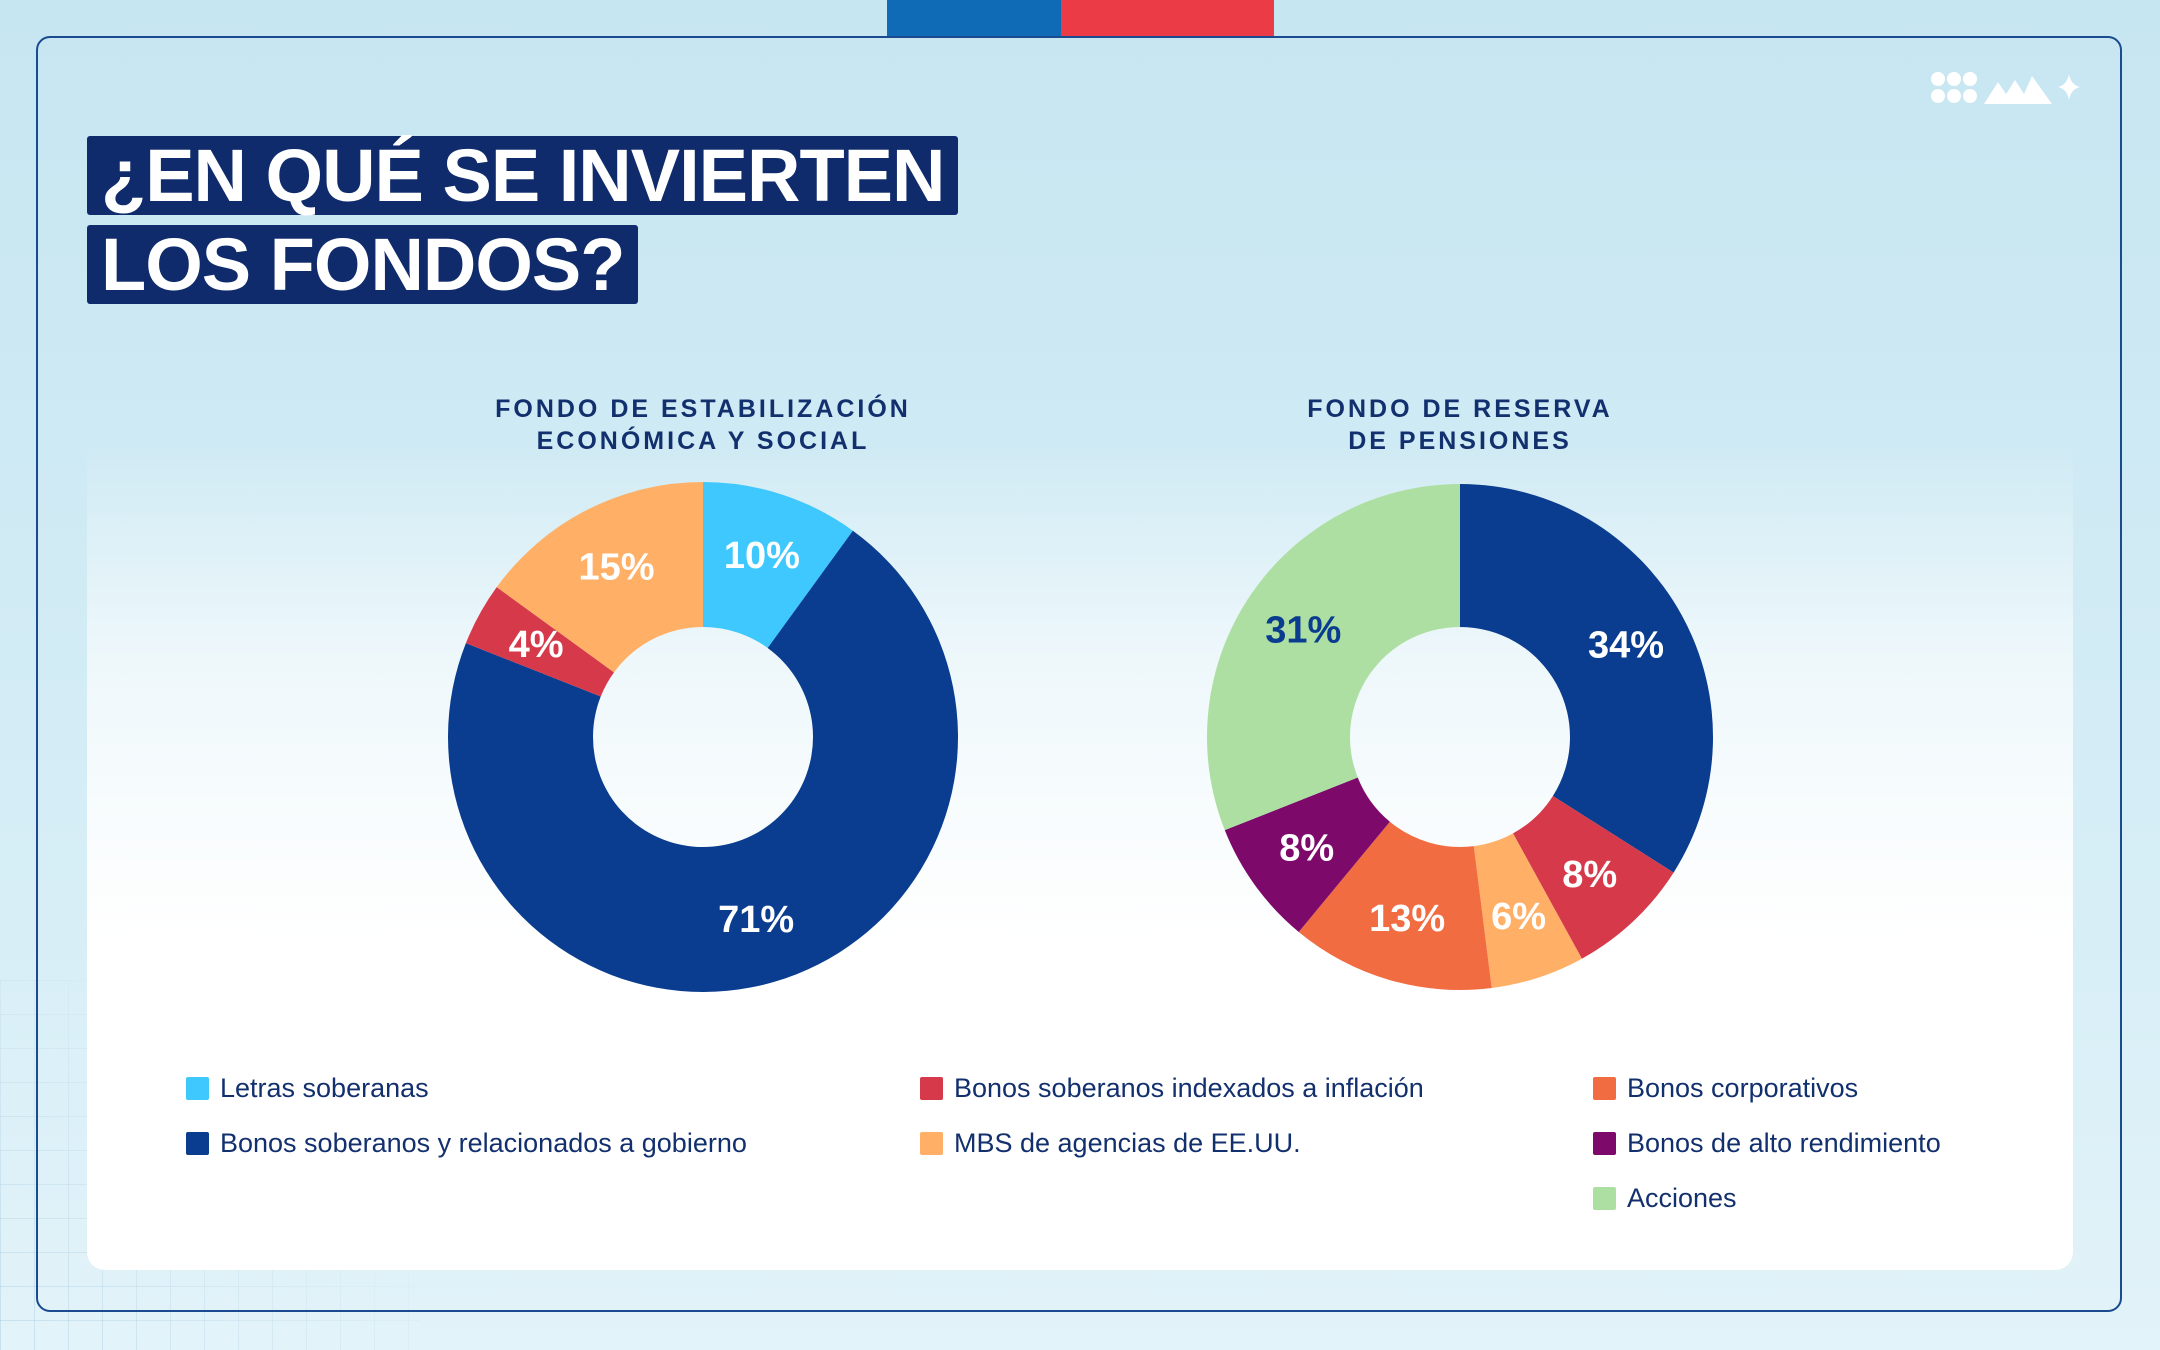  Describe the element at coordinates (2005, 88) in the screenshot. I see `dots-mountains-star-logo-icon` at that location.